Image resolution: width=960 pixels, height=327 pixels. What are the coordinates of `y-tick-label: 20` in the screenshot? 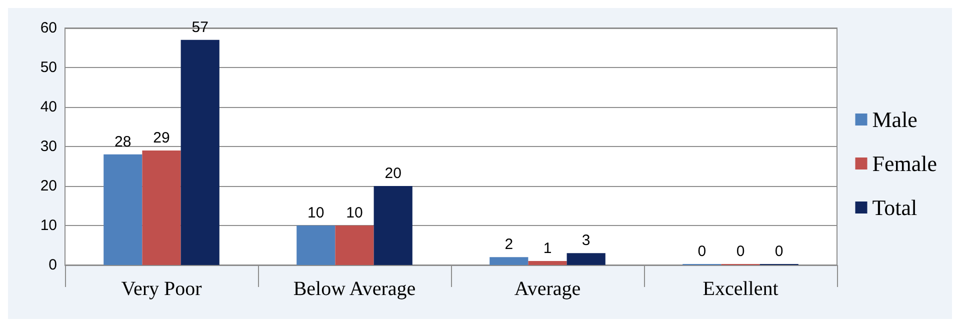 It's located at (48, 186).